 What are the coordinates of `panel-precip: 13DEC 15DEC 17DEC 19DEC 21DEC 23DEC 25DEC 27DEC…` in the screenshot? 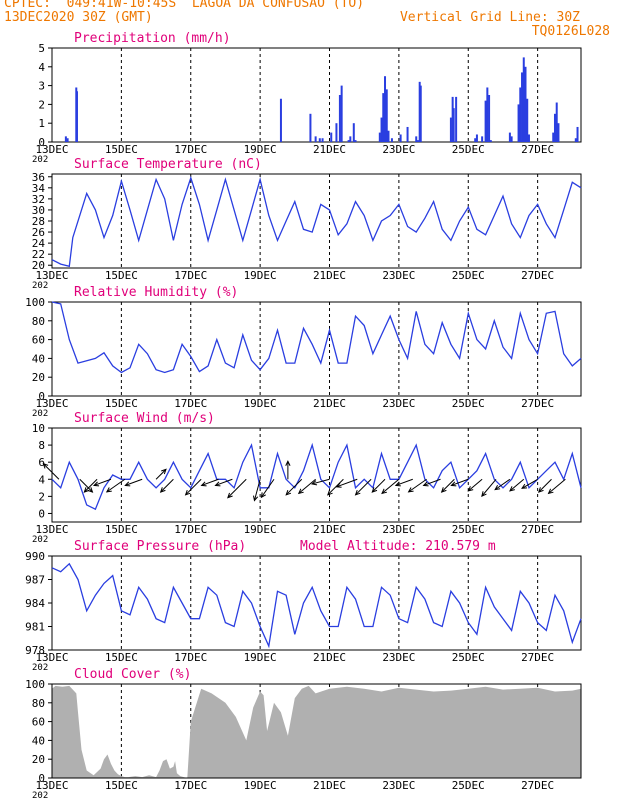 It's located at (307, 98).